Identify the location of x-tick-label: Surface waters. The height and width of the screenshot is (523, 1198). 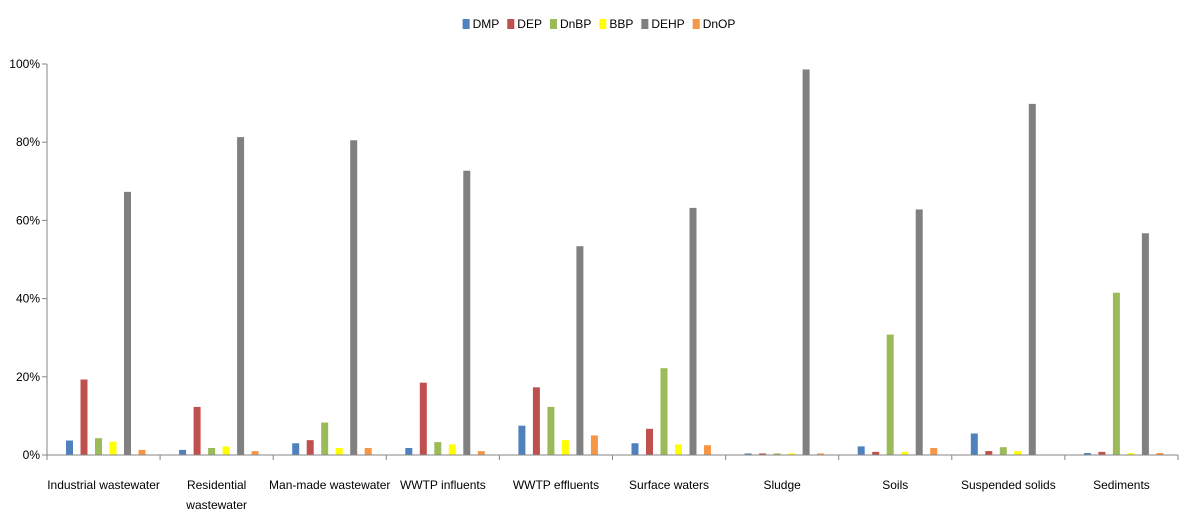
(669, 485).